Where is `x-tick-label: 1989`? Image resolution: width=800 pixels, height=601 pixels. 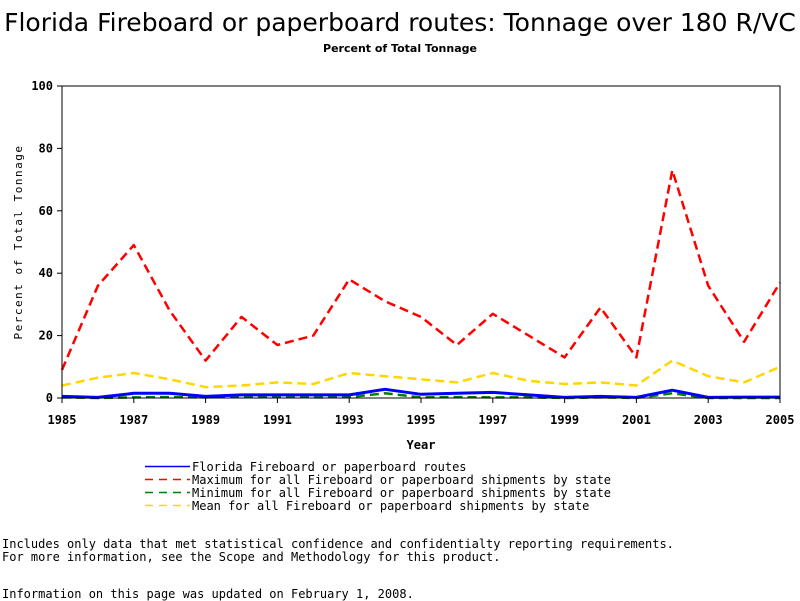
x-tick-label: 1989 is located at coordinates (205, 420).